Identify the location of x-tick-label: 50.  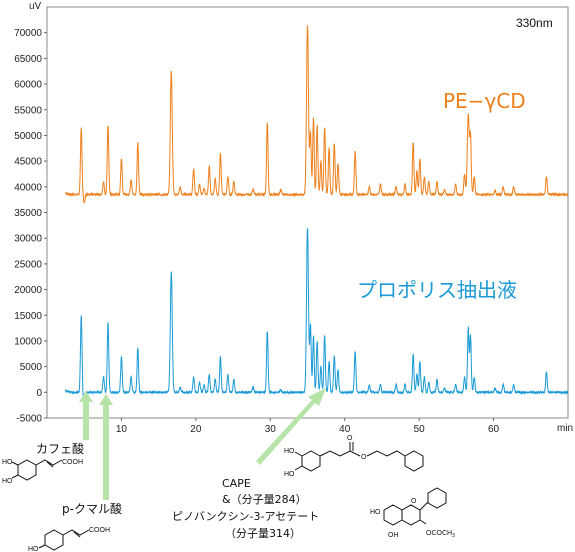
(420, 429).